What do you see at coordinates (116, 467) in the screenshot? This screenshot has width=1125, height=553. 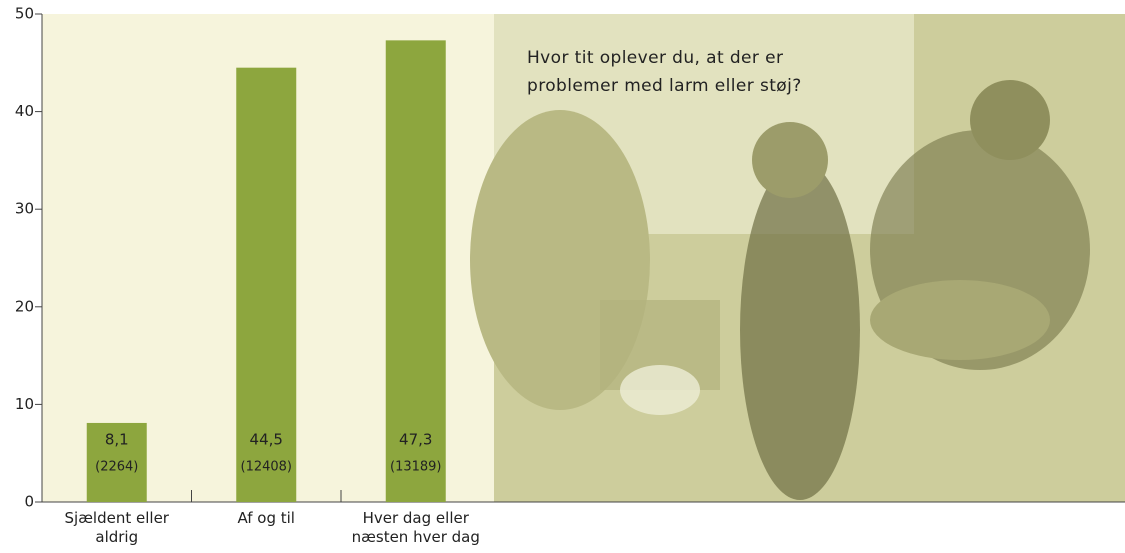 I see `count-label: (2264)` at bounding box center [116, 467].